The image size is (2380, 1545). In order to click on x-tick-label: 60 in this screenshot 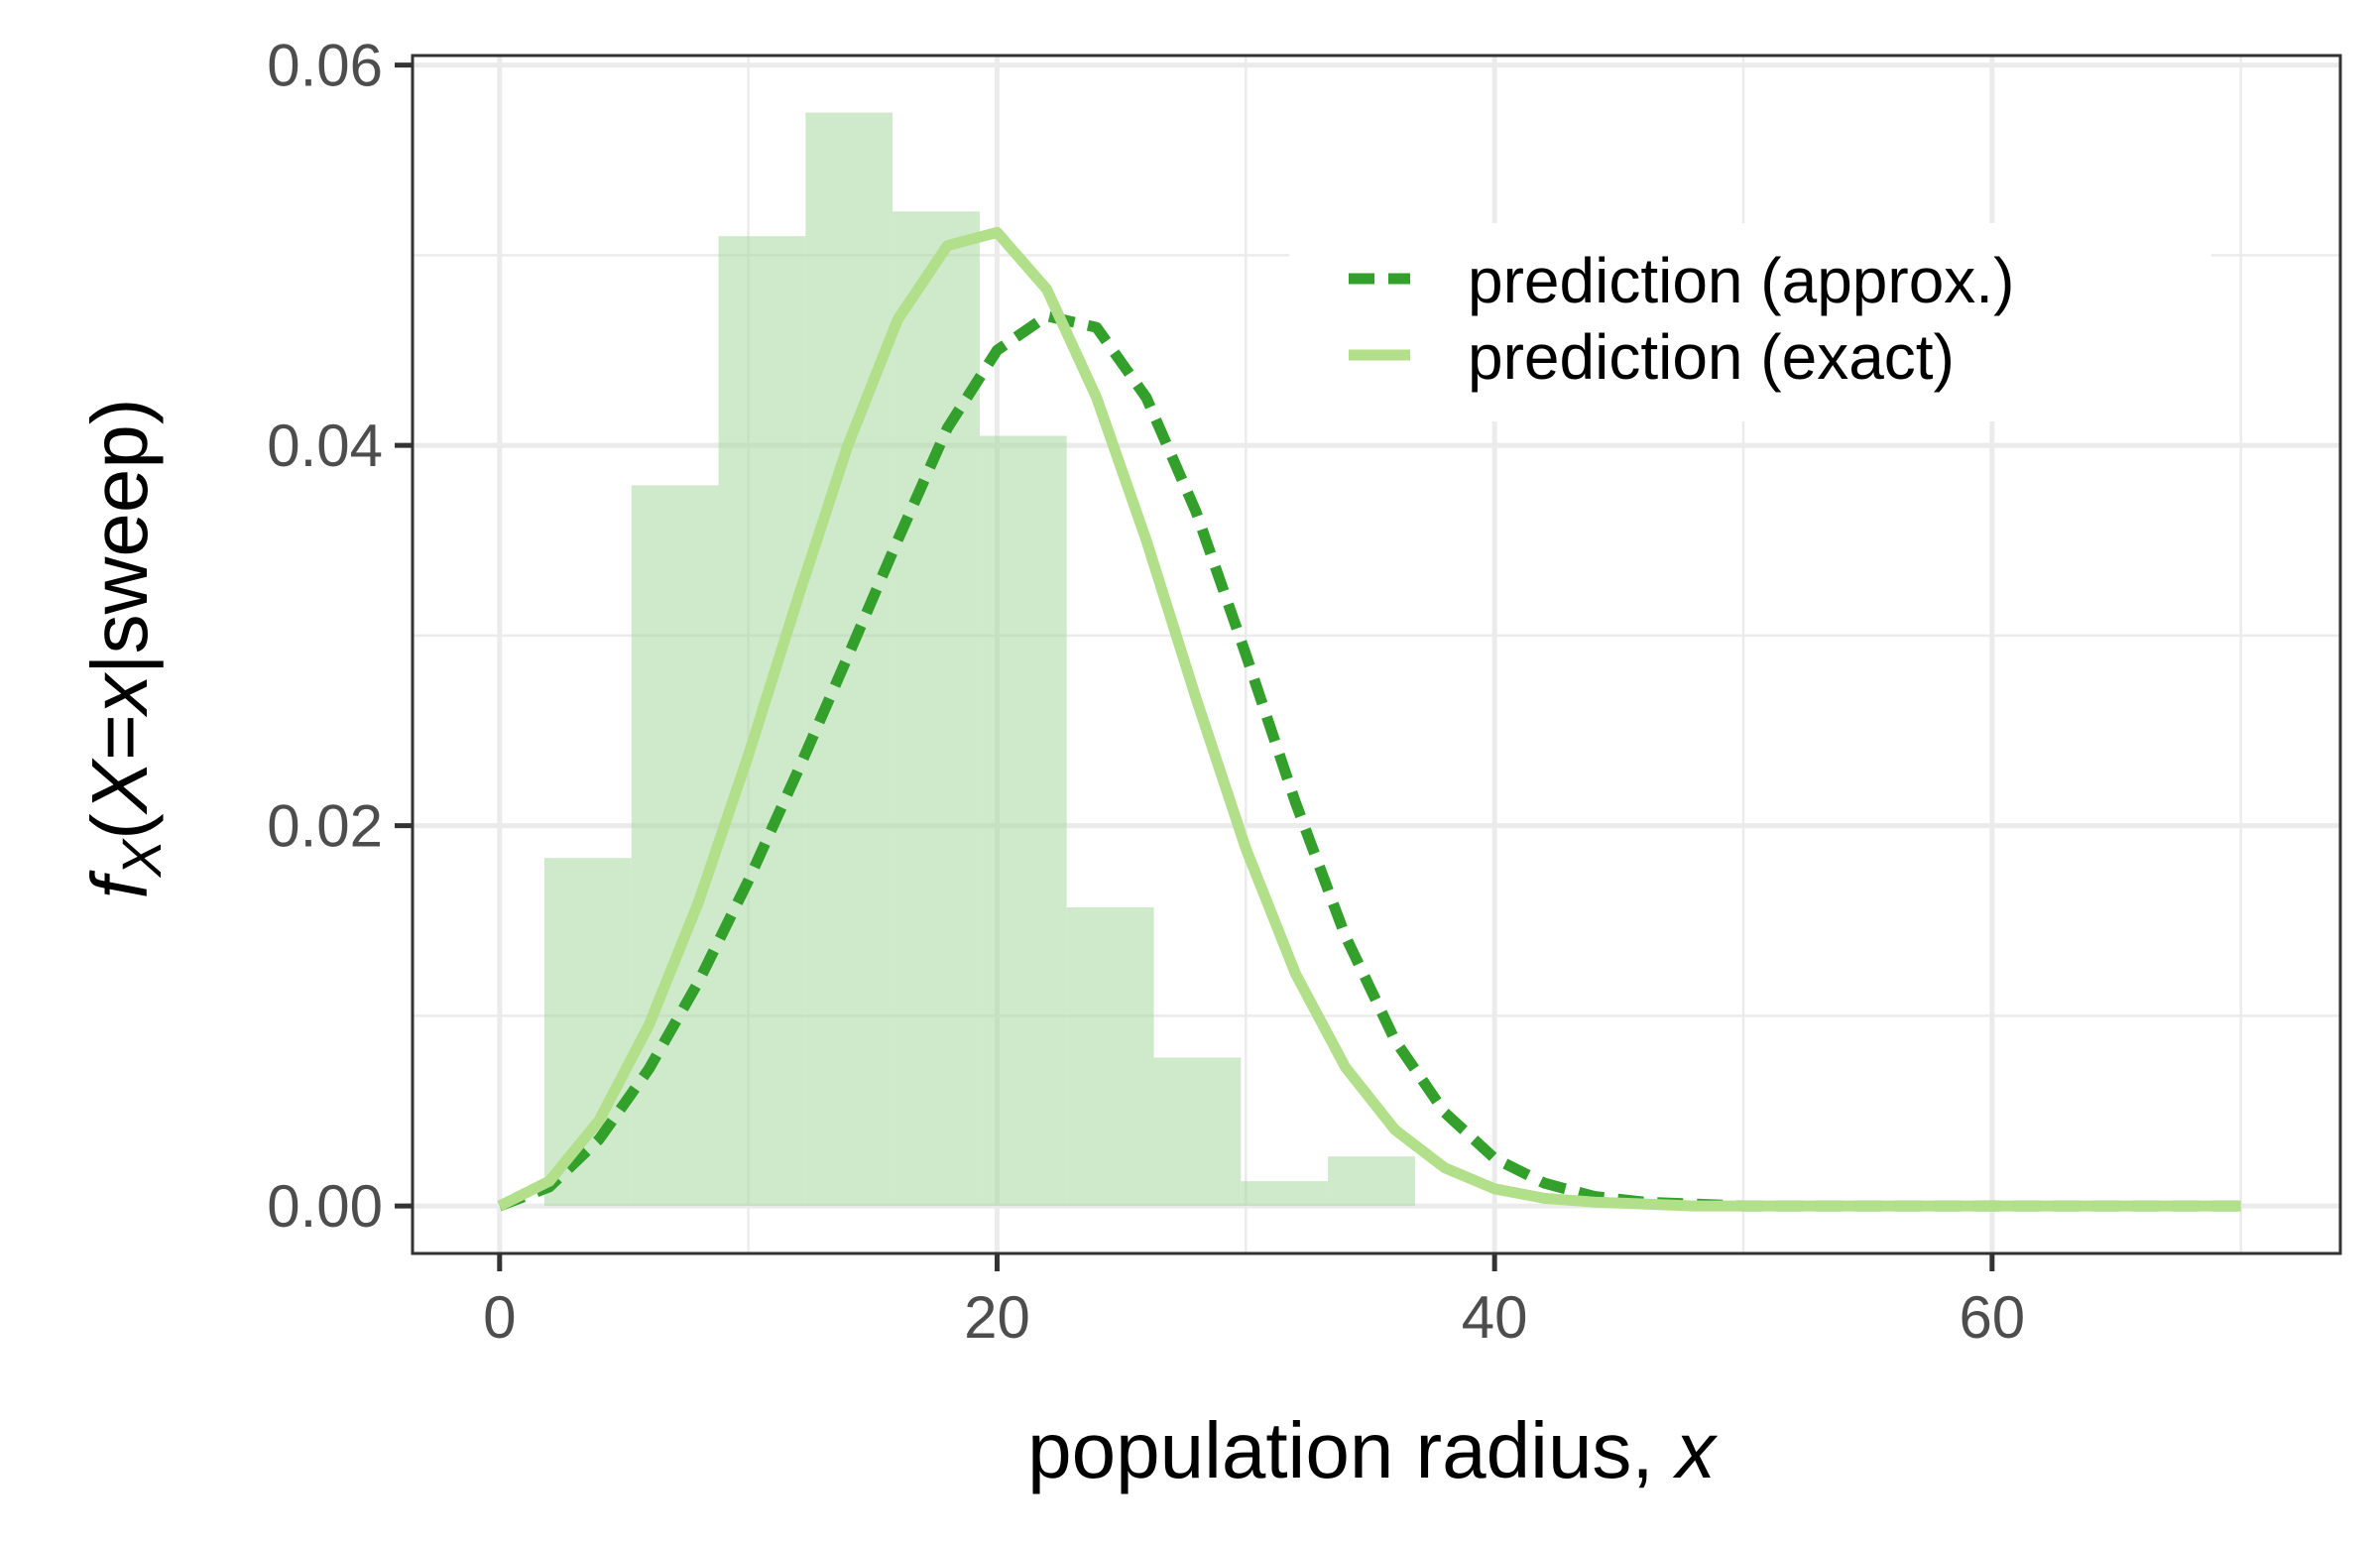, I will do `click(1992, 1317)`.